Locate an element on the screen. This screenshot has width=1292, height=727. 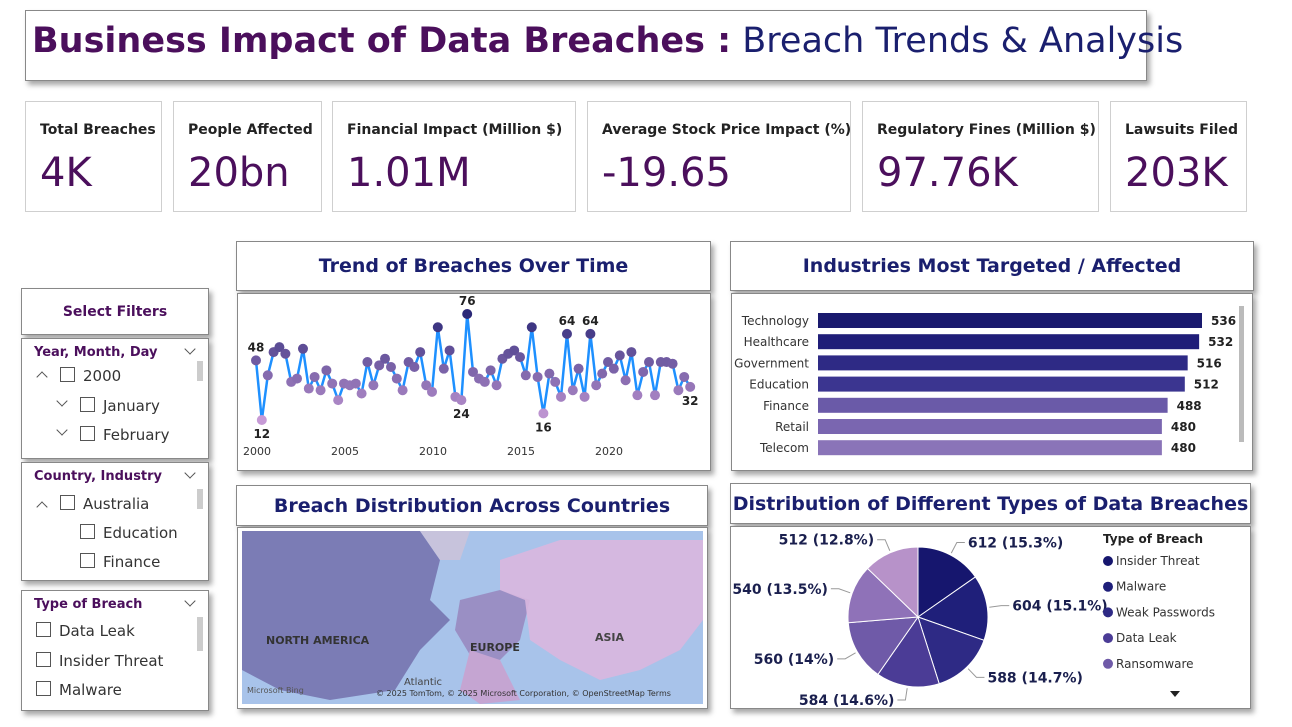
slicer-item: February is located at coordinates (124, 435).